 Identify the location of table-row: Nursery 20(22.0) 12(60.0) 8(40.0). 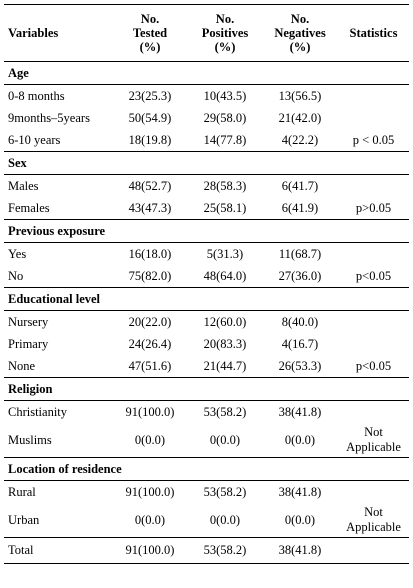
(206, 322).